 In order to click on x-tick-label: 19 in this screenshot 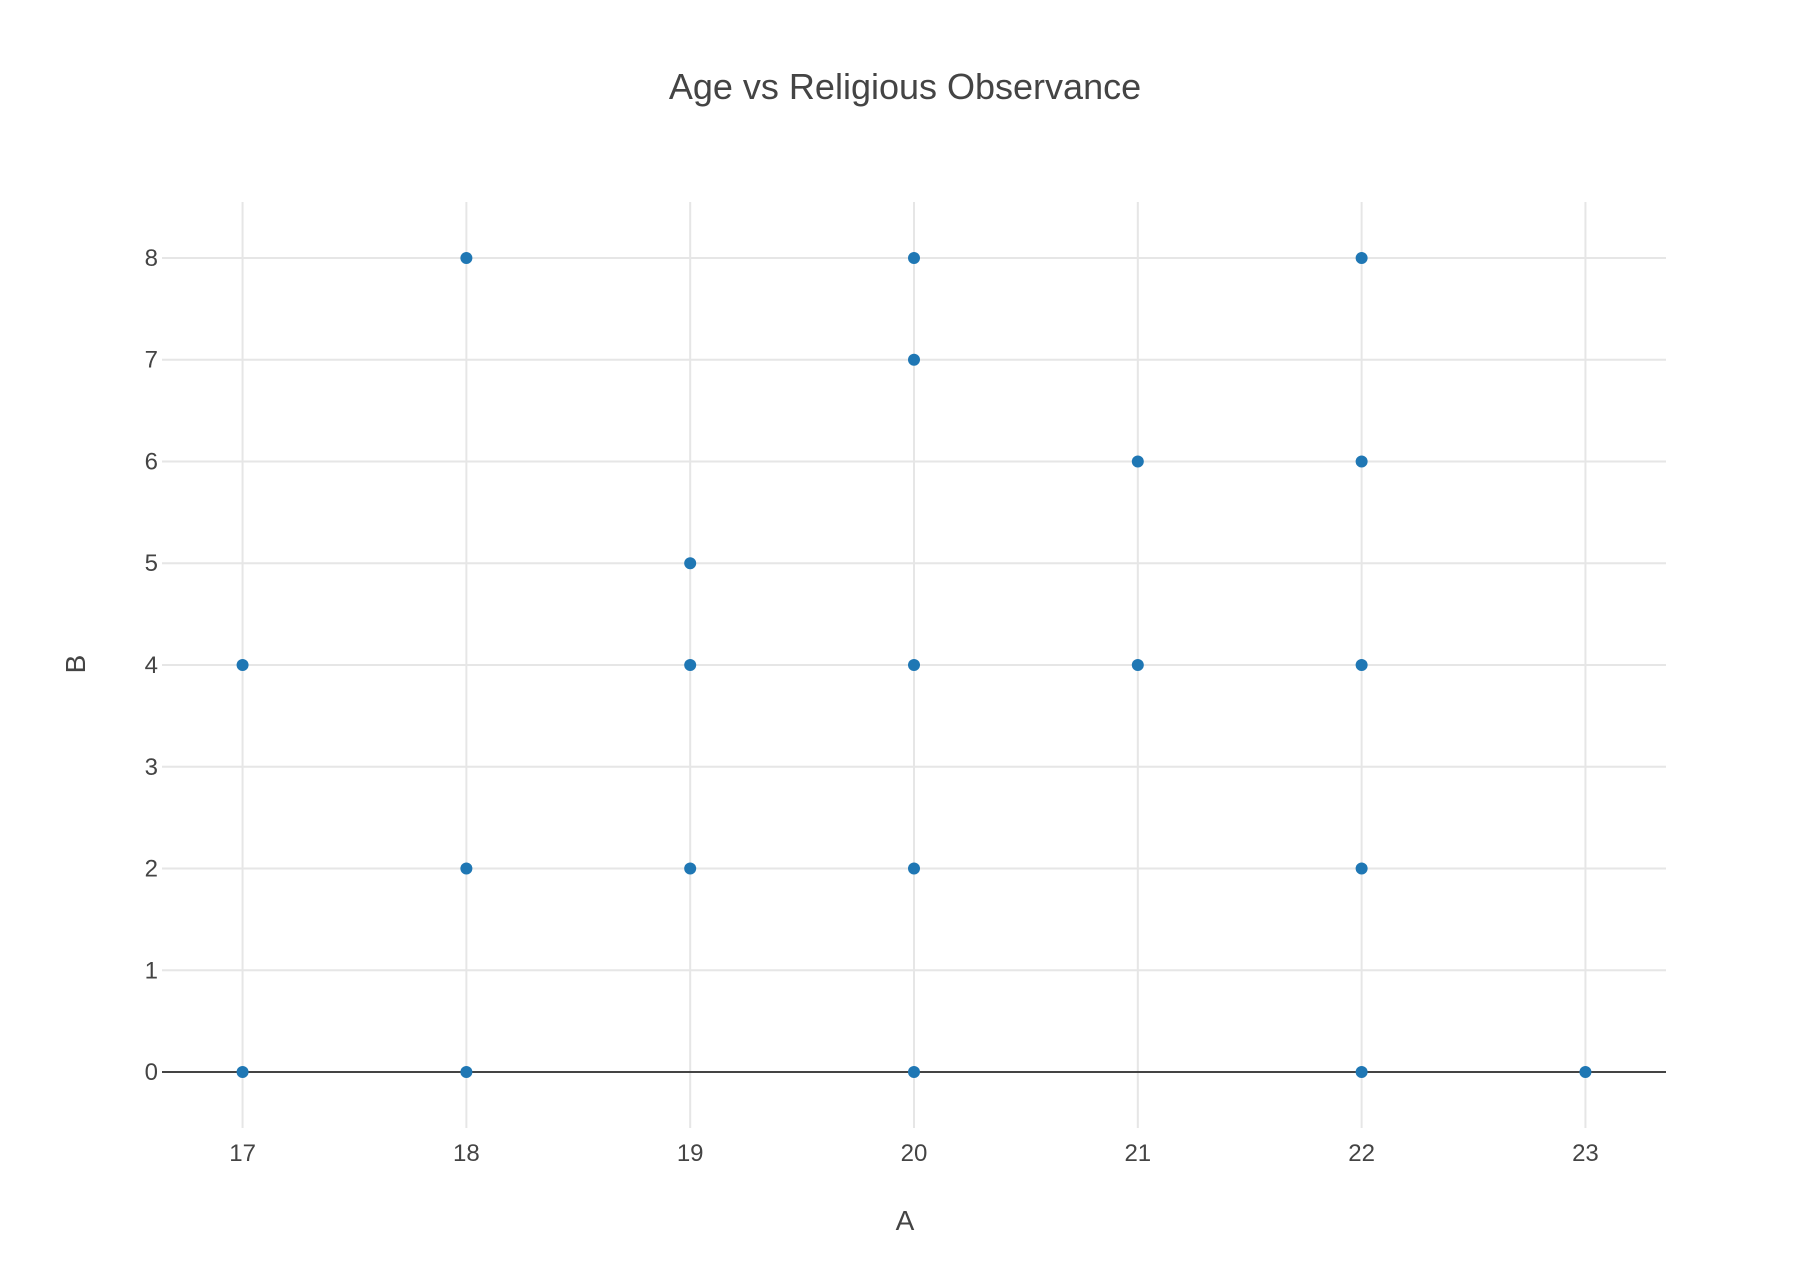, I will do `click(690, 1153)`.